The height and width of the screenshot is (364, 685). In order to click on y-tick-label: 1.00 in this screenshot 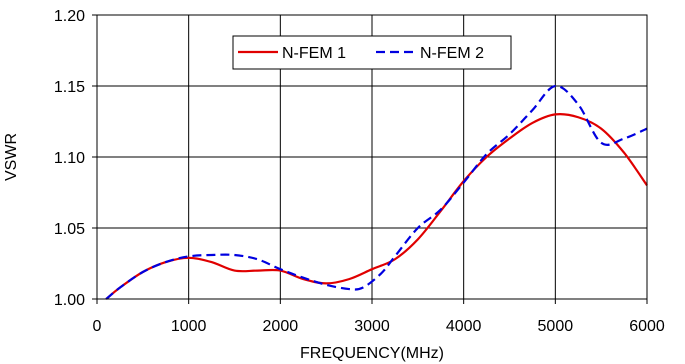, I will do `click(69, 300)`.